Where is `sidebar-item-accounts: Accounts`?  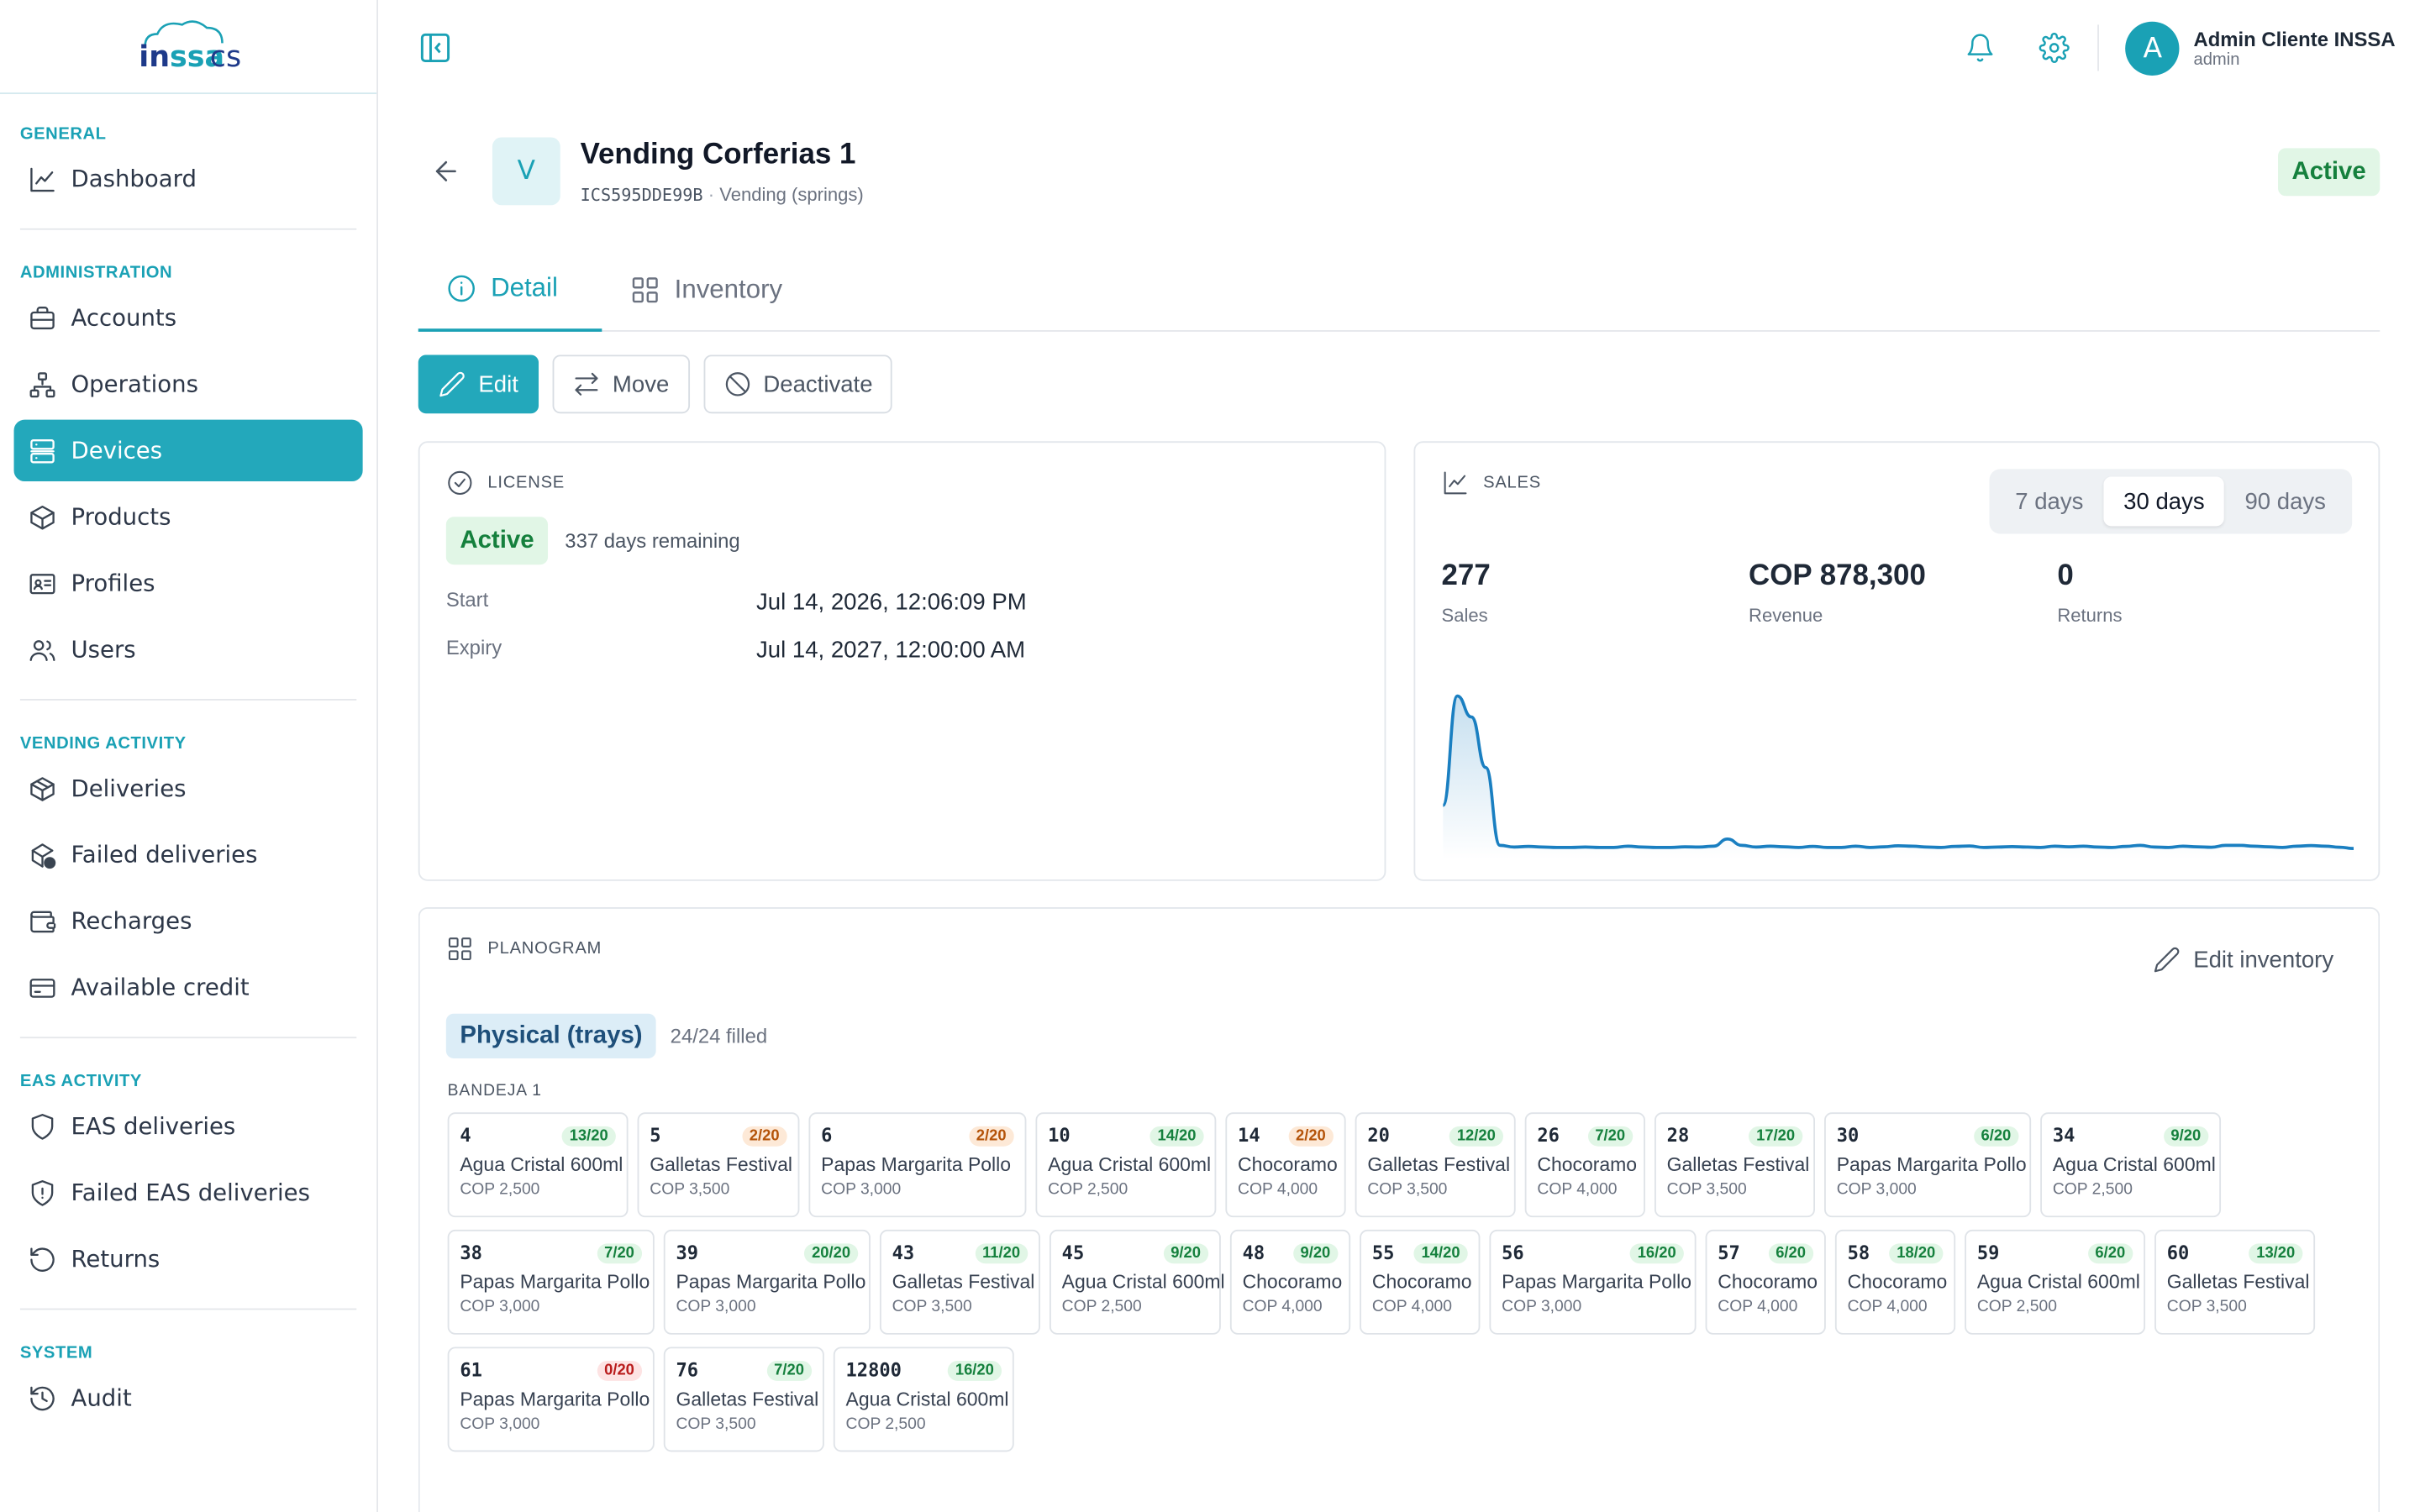 sidebar-item-accounts: Accounts is located at coordinates (188, 318).